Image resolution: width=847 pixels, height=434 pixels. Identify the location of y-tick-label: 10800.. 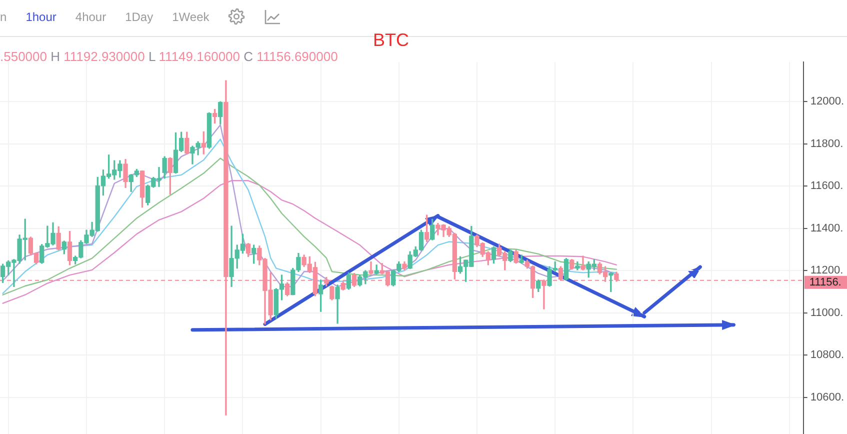
(827, 355).